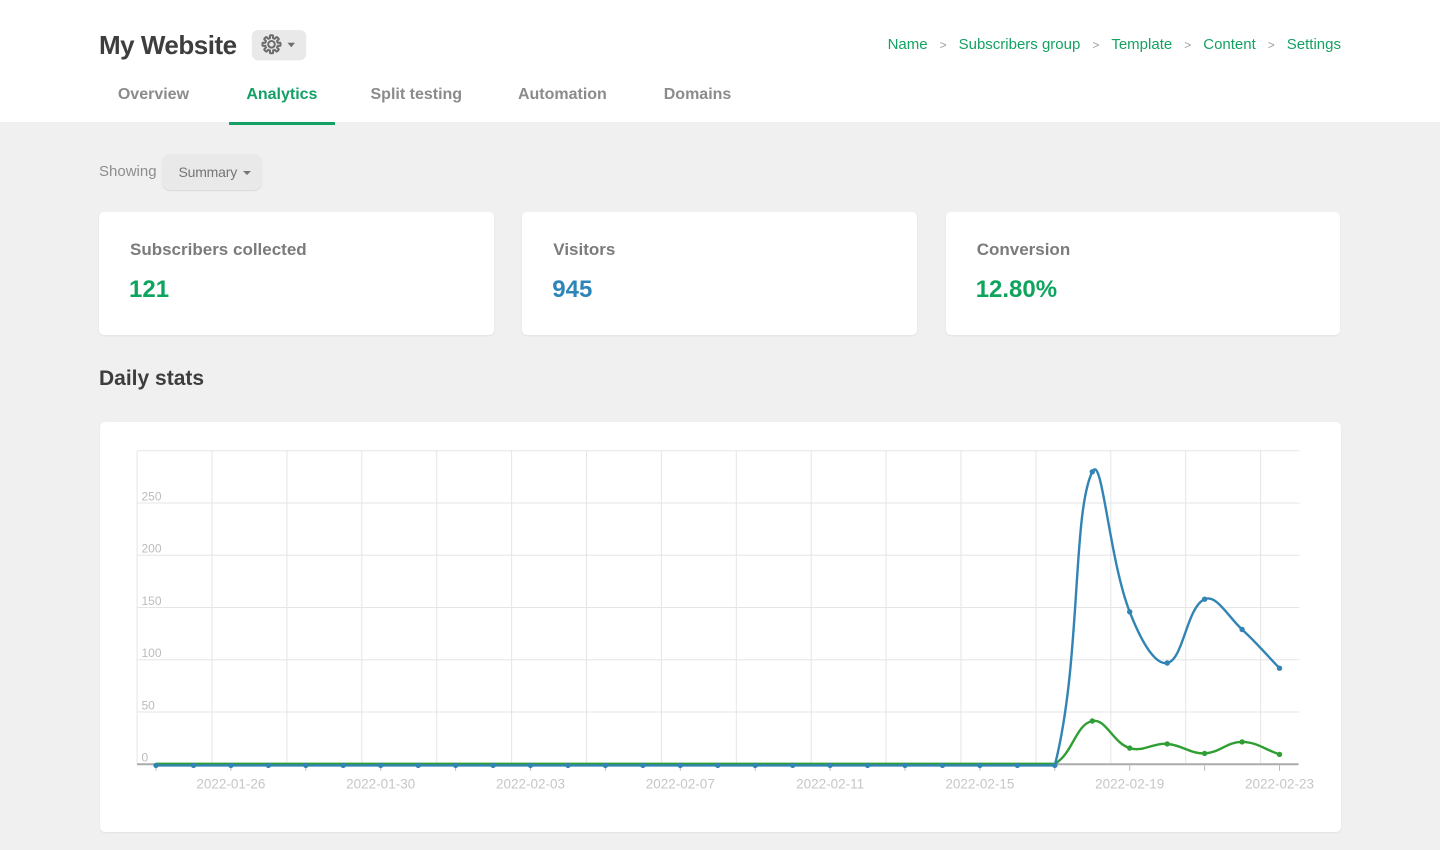  Describe the element at coordinates (151, 601) in the screenshot. I see `svg-text: 150` at that location.